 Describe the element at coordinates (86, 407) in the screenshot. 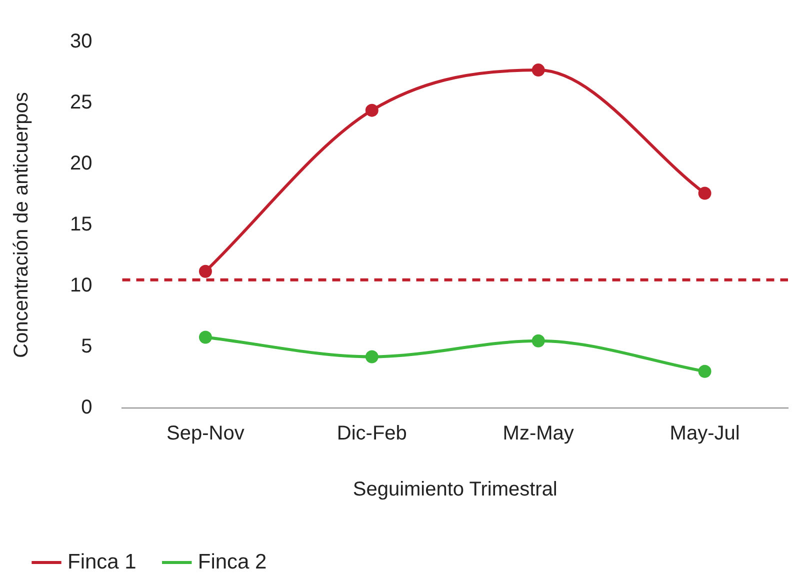

I see `y-tick-label: 0` at that location.